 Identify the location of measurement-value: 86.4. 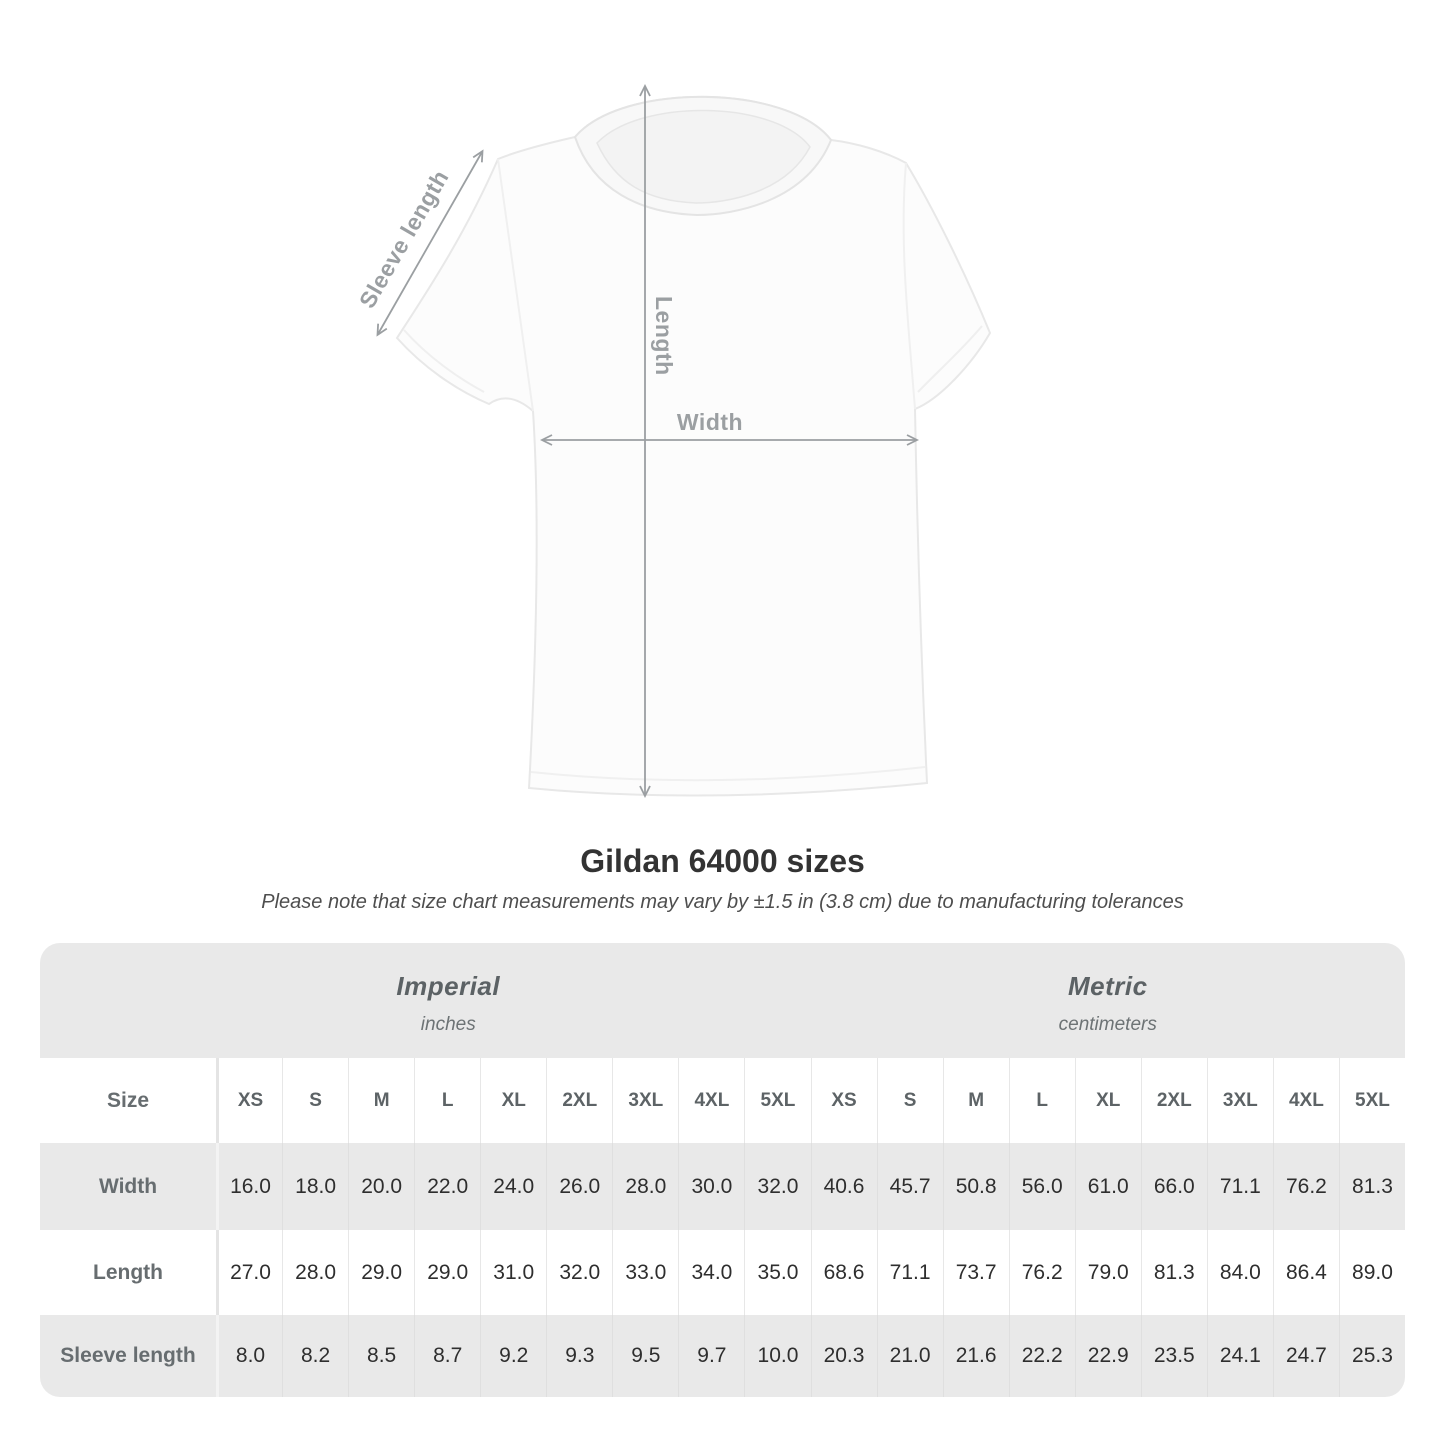
(1305, 1272).